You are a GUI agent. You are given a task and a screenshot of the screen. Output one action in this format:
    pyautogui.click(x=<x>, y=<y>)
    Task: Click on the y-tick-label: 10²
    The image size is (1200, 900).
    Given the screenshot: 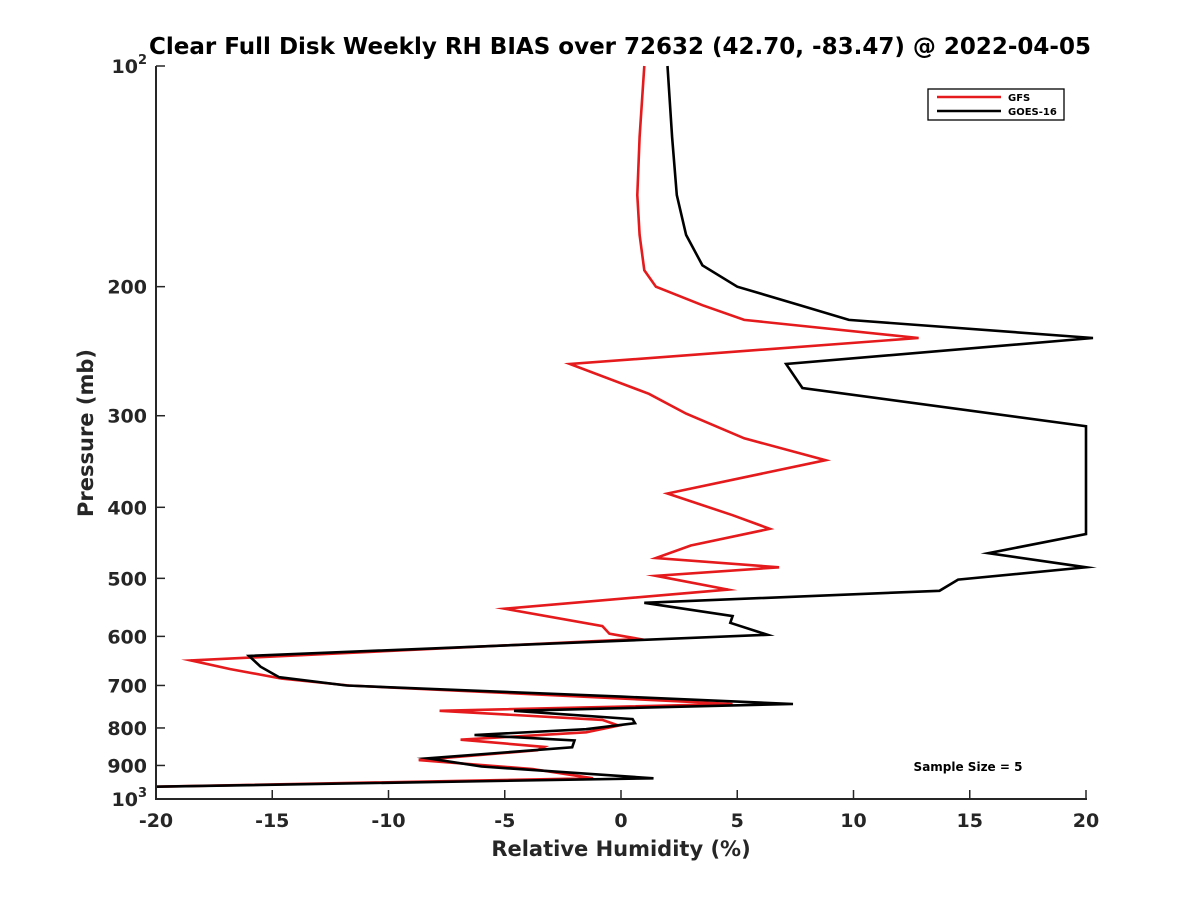 What is the action you would take?
    pyautogui.click(x=130, y=65)
    